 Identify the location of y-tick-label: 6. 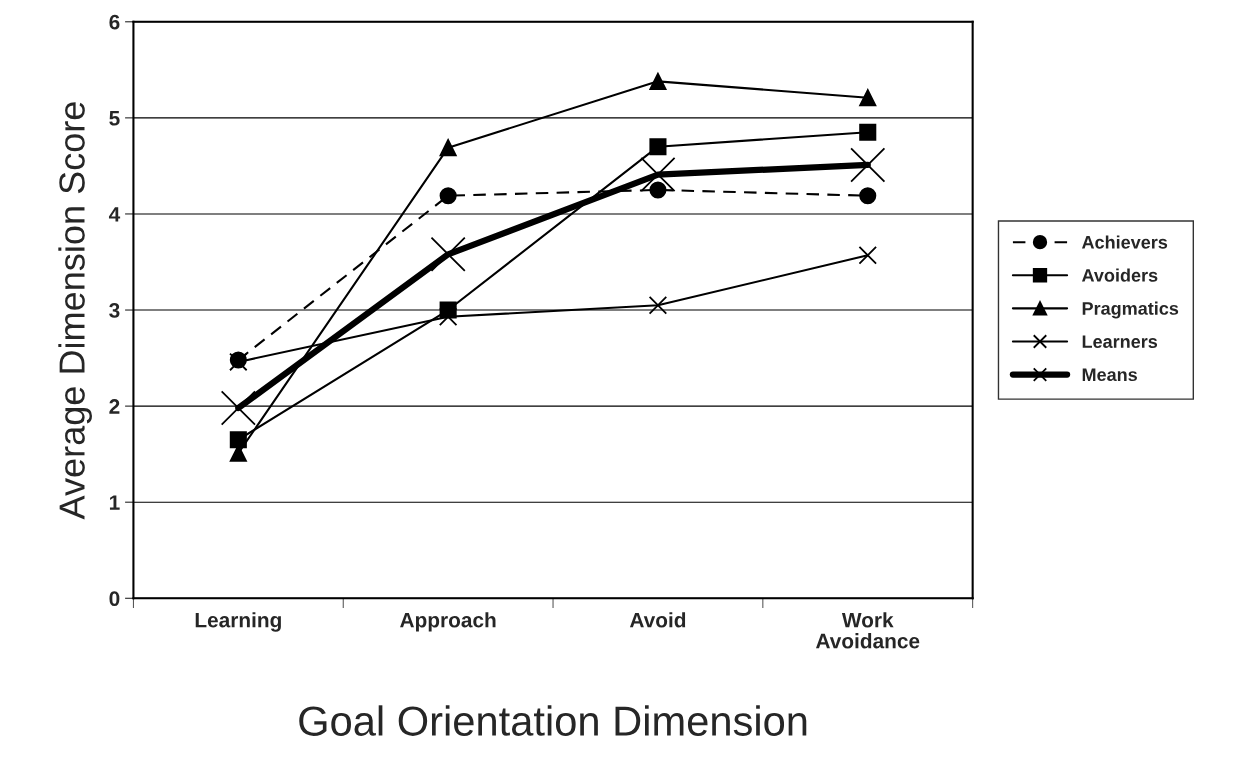
(114, 22).